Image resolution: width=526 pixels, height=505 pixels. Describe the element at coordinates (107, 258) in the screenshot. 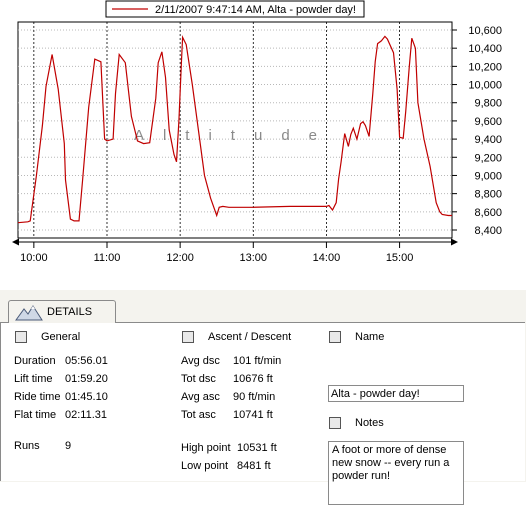

I see `x-tick-label: 11:00` at that location.